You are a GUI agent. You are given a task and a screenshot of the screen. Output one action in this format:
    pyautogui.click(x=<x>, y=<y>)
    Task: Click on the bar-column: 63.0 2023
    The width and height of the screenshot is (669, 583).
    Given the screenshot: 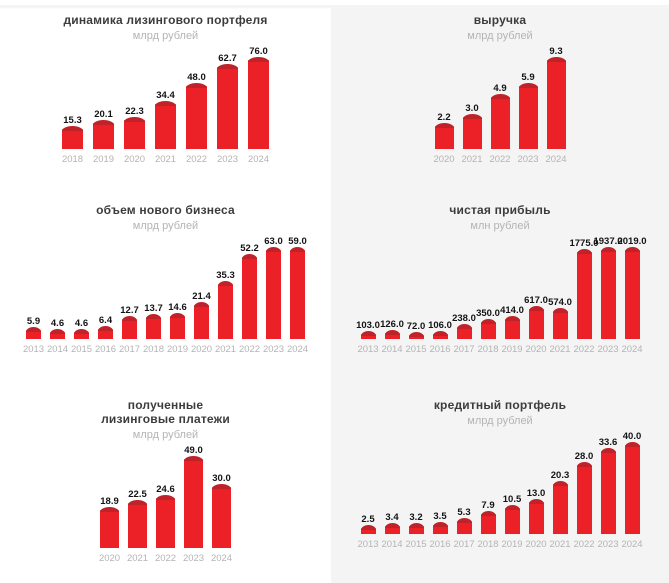 What is the action you would take?
    pyautogui.click(x=273, y=295)
    